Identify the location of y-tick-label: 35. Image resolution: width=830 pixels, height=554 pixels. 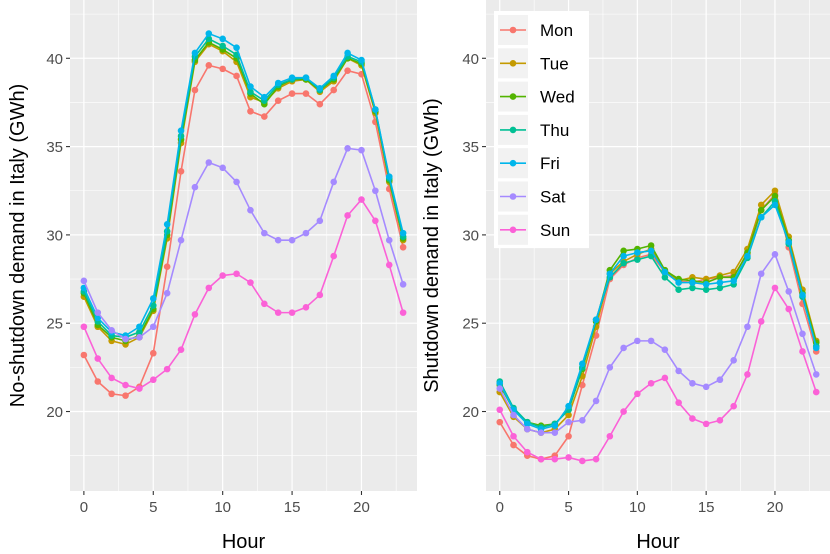
(54, 147).